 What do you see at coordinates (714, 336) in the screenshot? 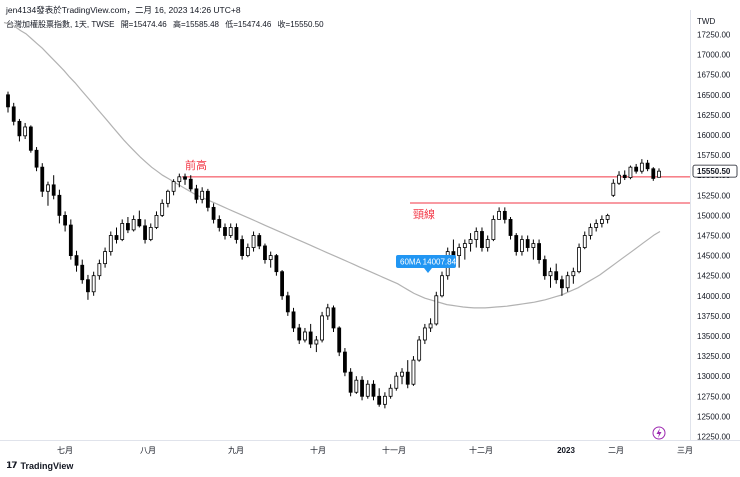
I see `y-tick-label: 13500.00` at bounding box center [714, 336].